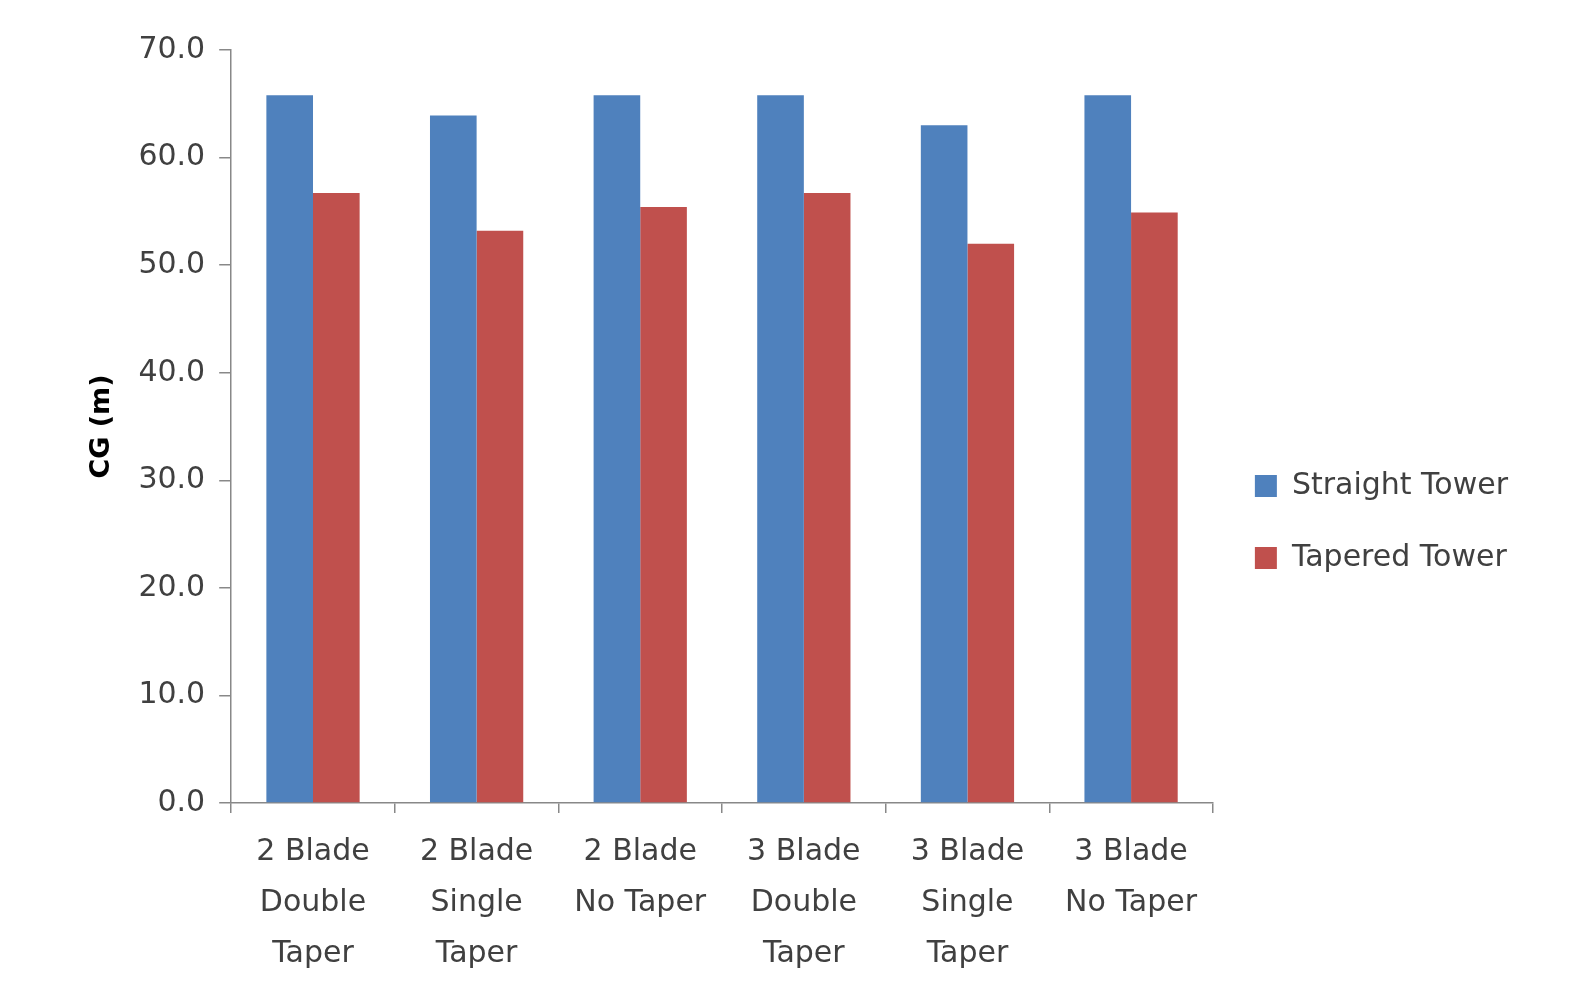  What do you see at coordinates (1131, 875) in the screenshot?
I see `x-tick-label: 3 Blade No Taper` at bounding box center [1131, 875].